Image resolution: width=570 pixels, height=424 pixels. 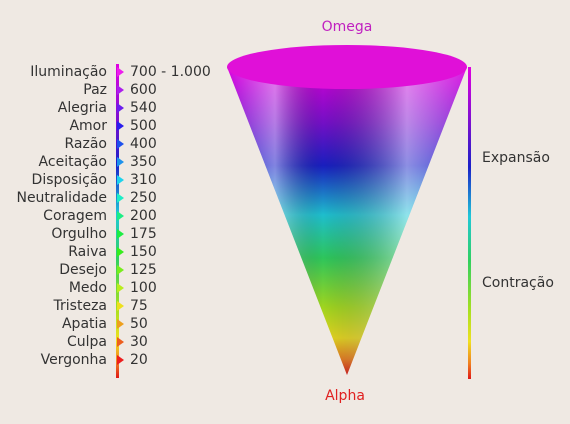 I want to click on level-label: Aceitação, so click(x=73, y=162).